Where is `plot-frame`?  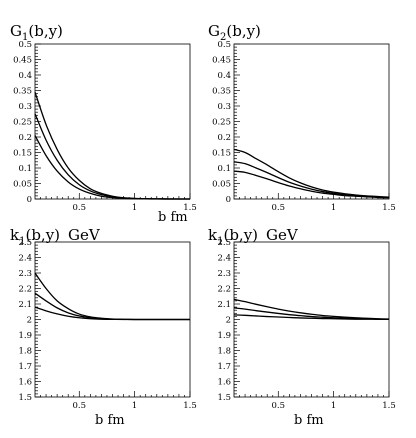 plot-frame is located at coordinates (112, 121).